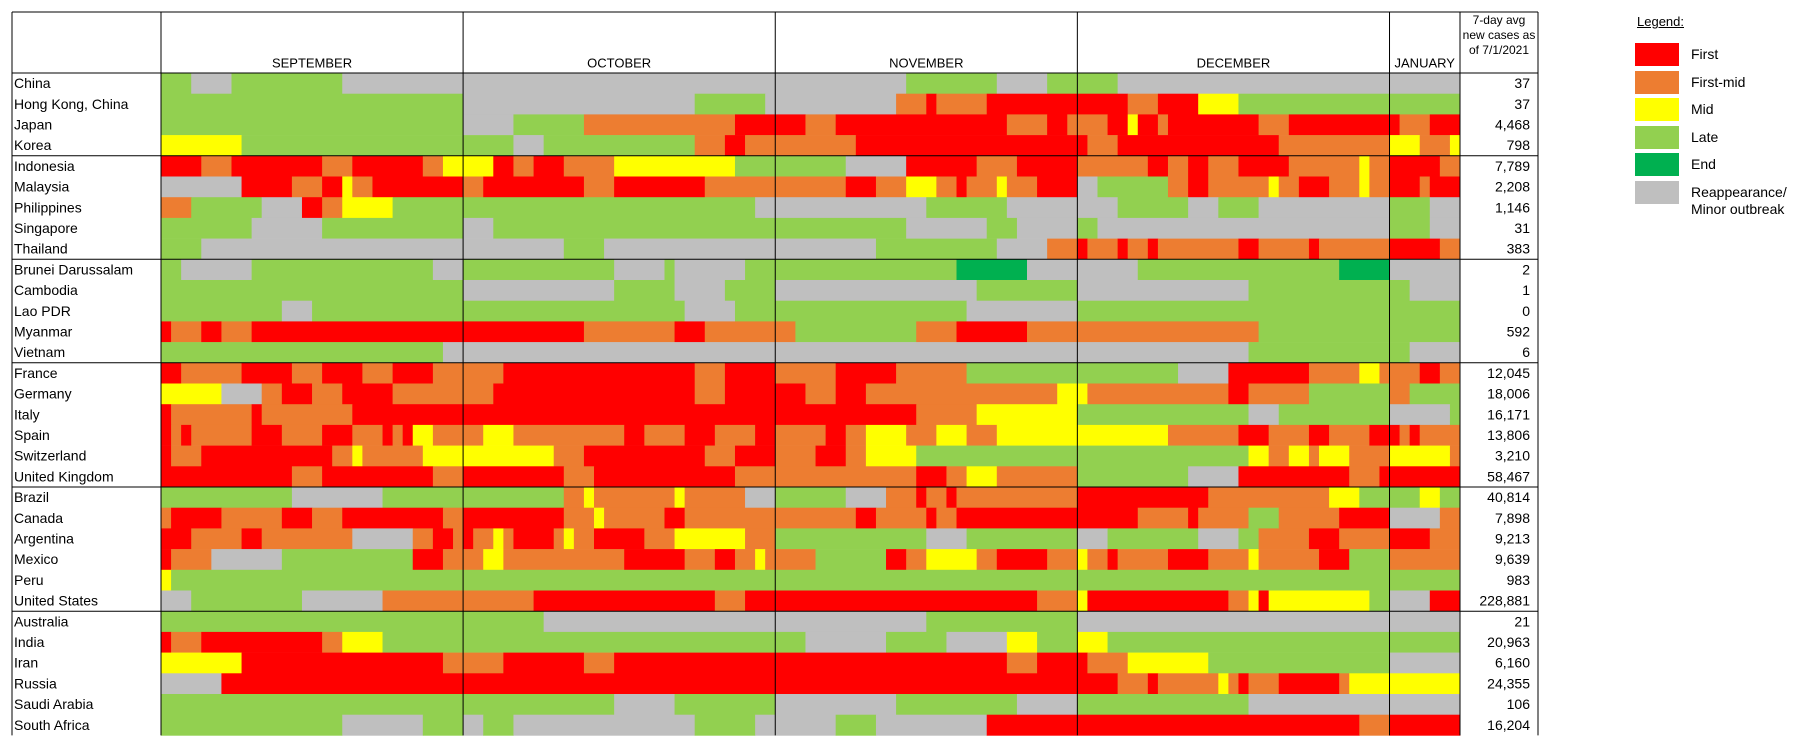  Describe the element at coordinates (32, 435) in the screenshot. I see `country-label: Spain` at that location.